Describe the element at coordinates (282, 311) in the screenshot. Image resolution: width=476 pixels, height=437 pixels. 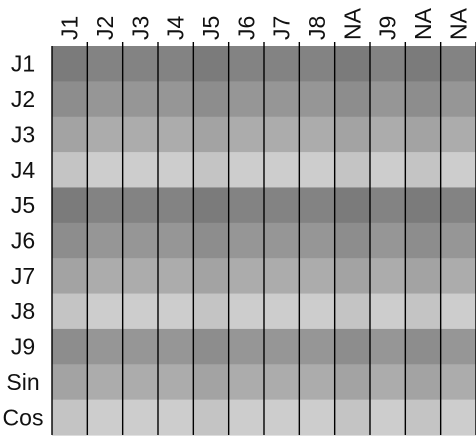
I see `heatmap-cell-r8-c7` at that location.